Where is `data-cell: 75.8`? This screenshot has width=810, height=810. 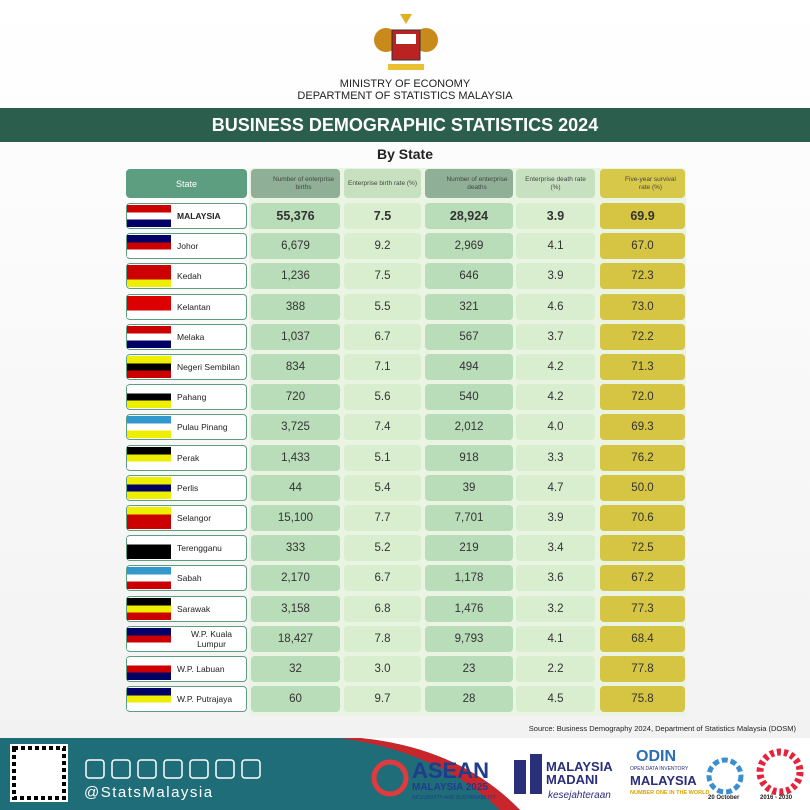
data-cell: 75.8 is located at coordinates (642, 699).